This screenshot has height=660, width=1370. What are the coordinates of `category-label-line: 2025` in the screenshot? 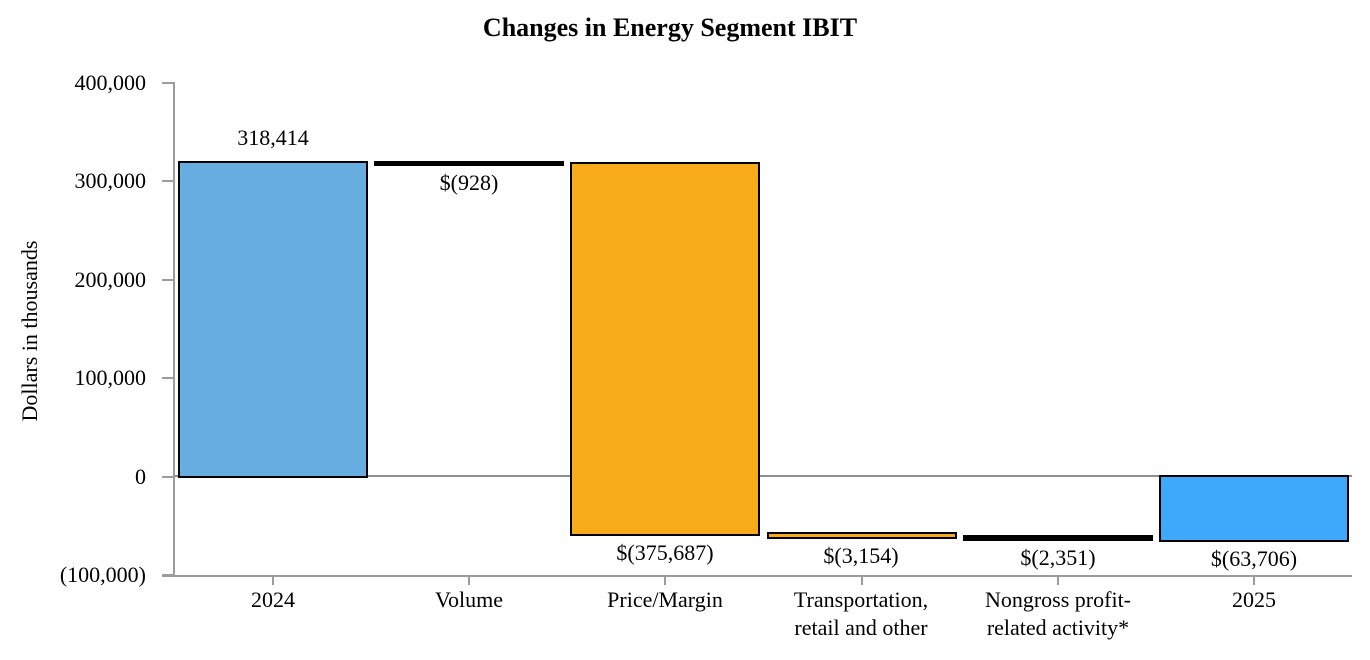 It's located at (1254, 599).